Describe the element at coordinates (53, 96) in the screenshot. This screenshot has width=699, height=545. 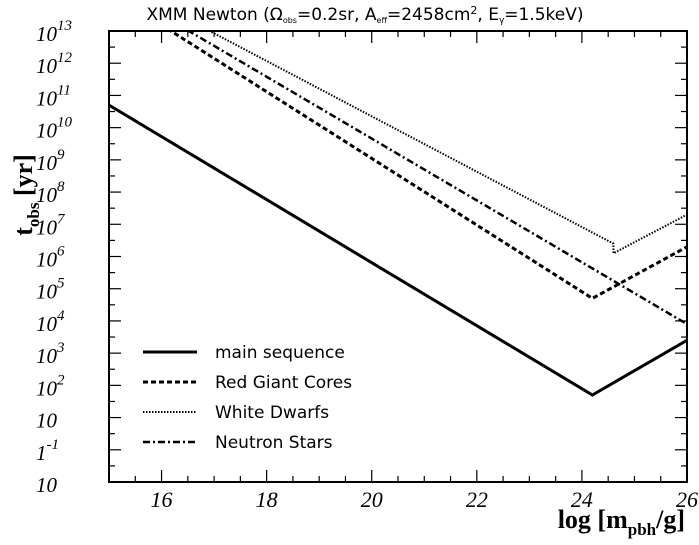
I see `y-tick-label: 1011` at that location.